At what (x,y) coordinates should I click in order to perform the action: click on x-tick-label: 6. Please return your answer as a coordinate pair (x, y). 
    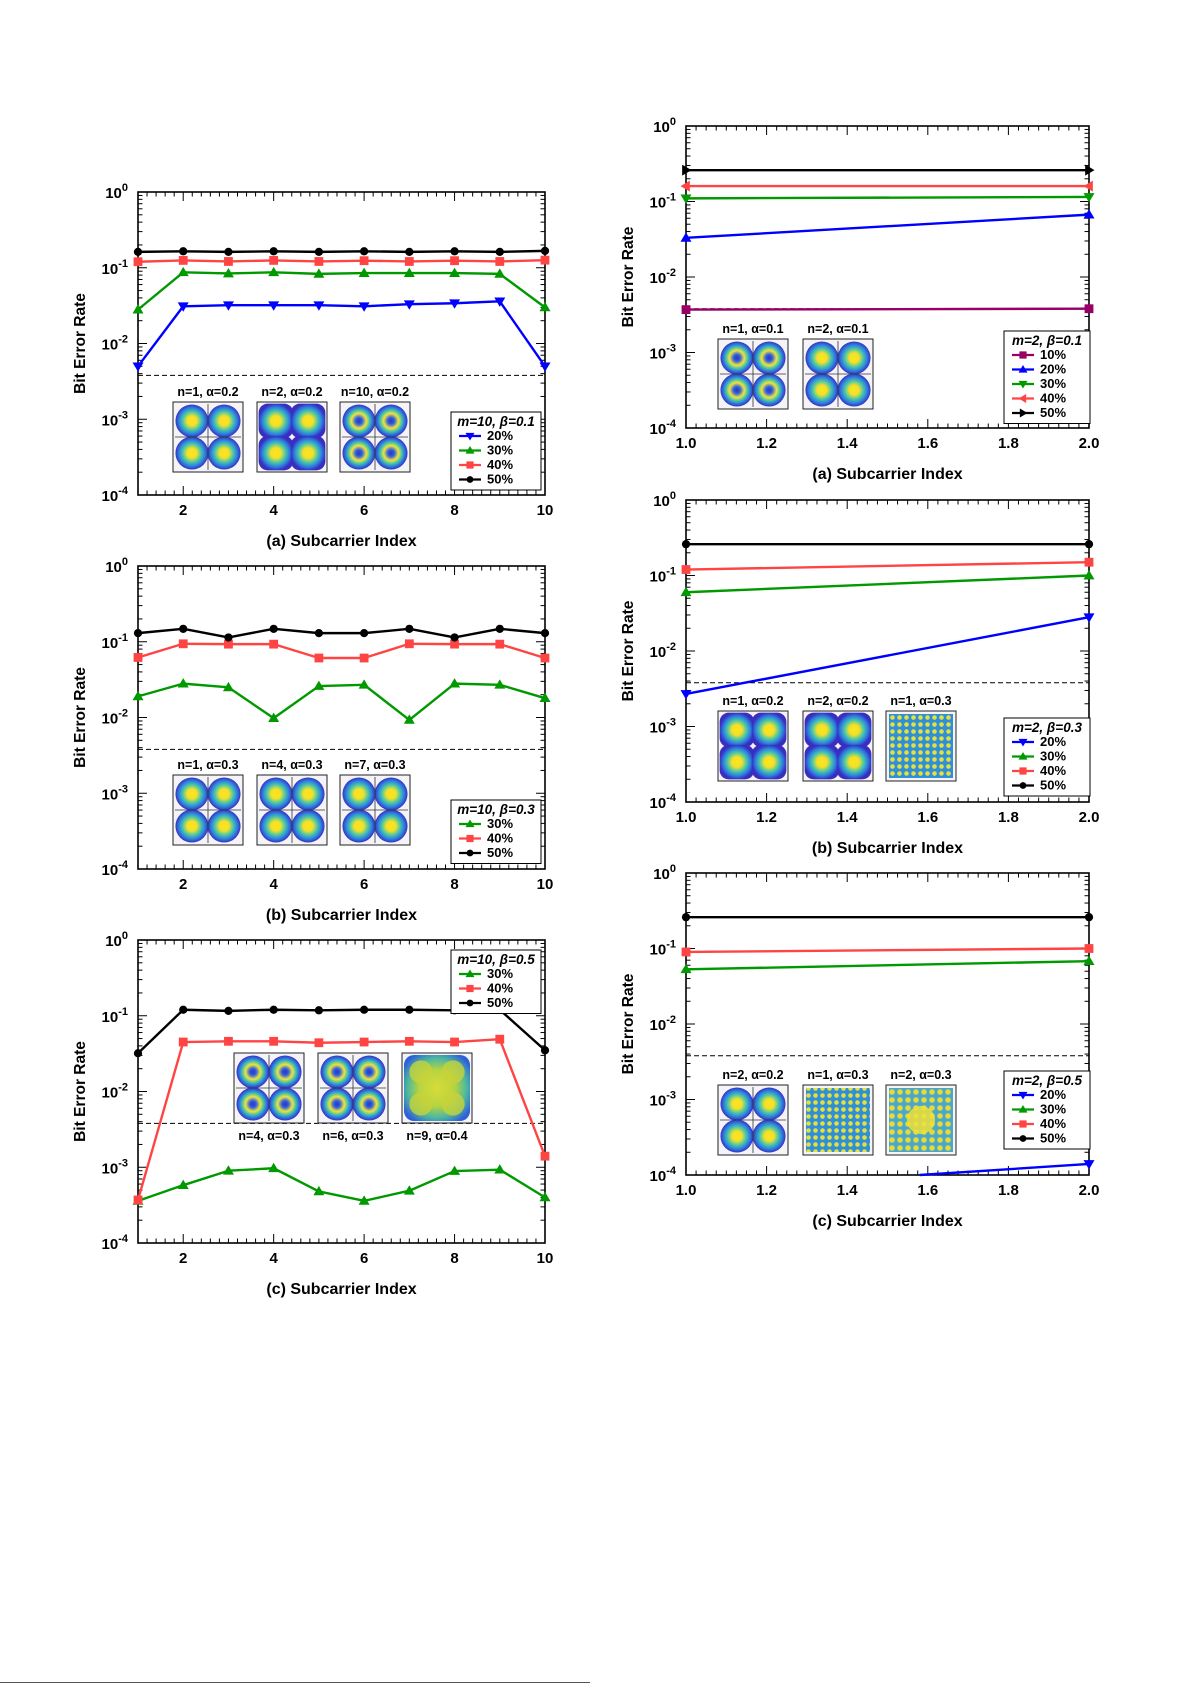
    Looking at the image, I should click on (364, 1258).